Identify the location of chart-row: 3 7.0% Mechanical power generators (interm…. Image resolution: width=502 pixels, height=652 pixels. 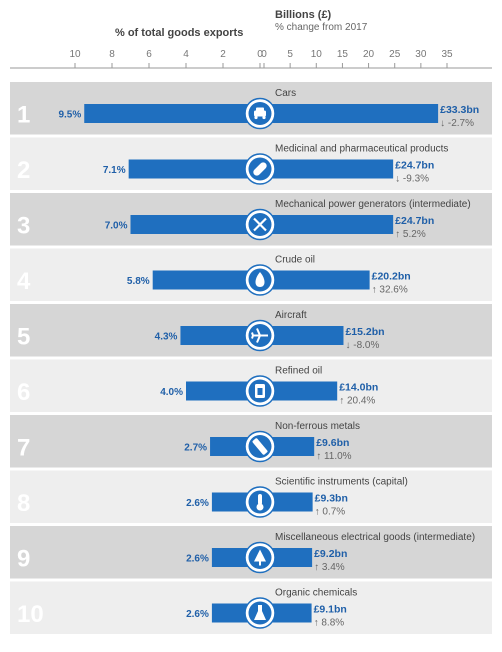
(251, 219).